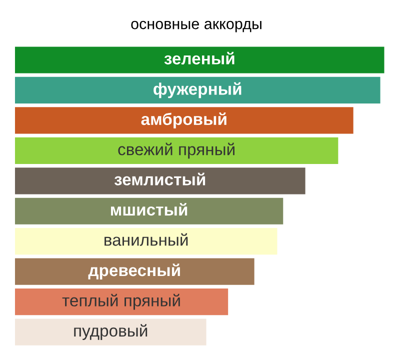 This screenshot has width=393, height=359. I want to click on y-tick-label: мшистый, so click(149, 209).